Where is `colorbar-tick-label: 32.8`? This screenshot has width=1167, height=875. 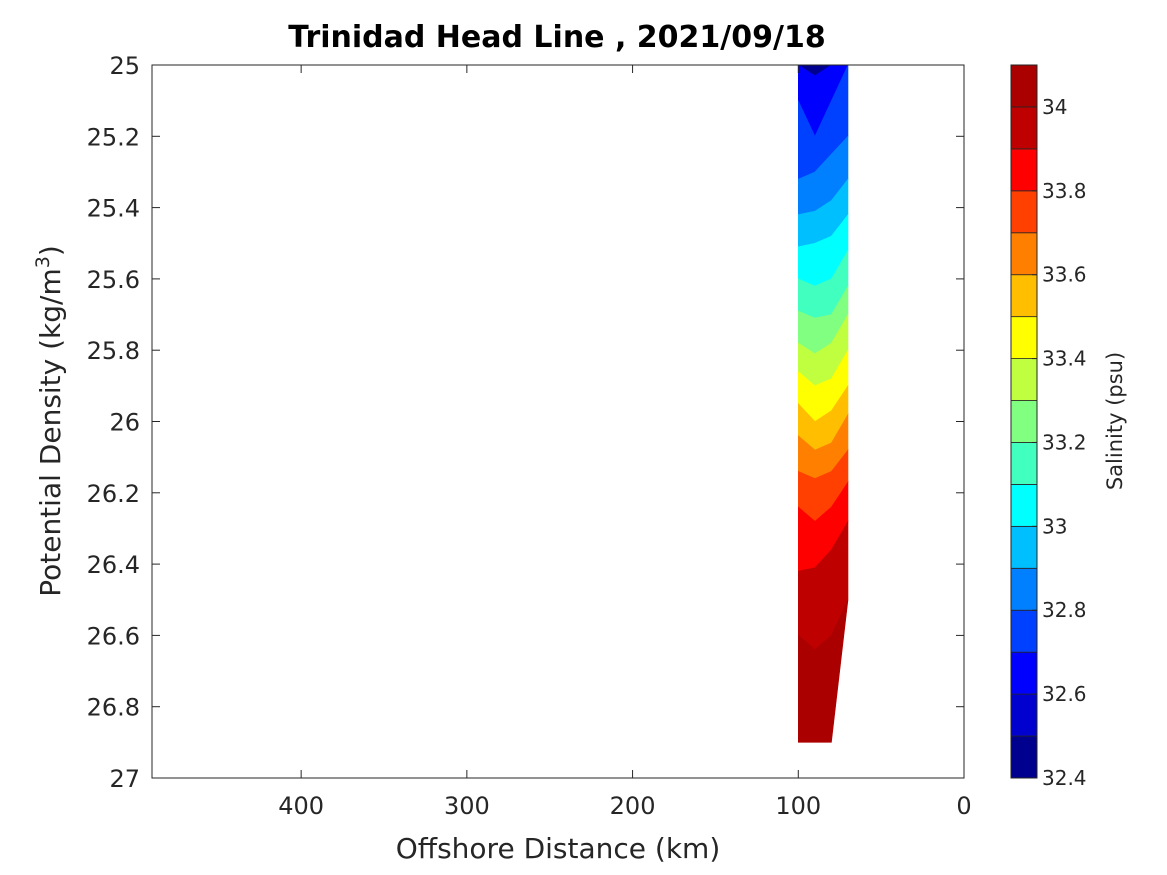 colorbar-tick-label: 32.8 is located at coordinates (1064, 610).